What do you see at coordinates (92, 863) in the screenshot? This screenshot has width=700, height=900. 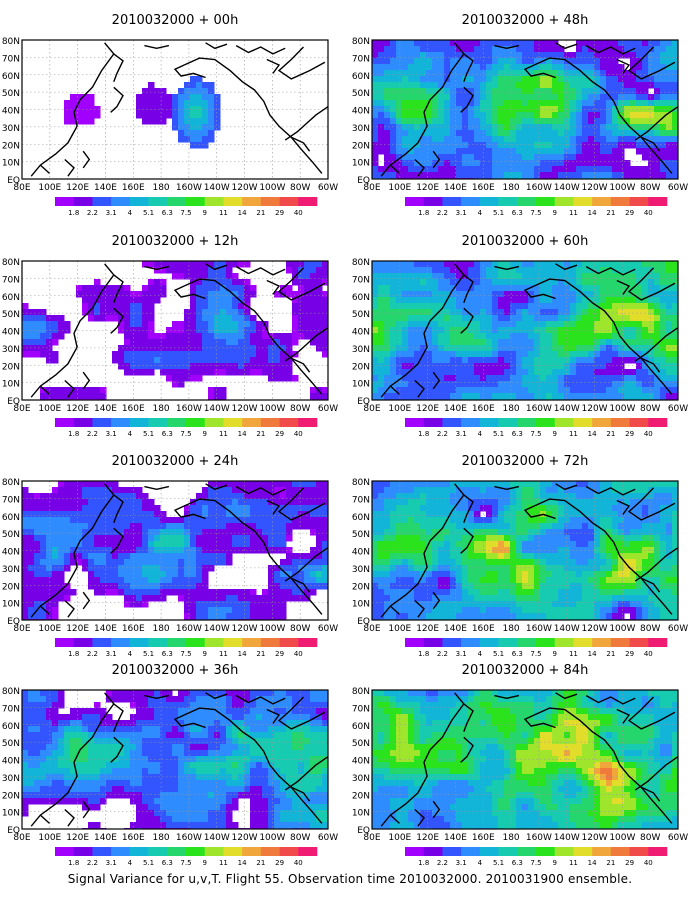 I see `colorbar-label: 2.2` at bounding box center [92, 863].